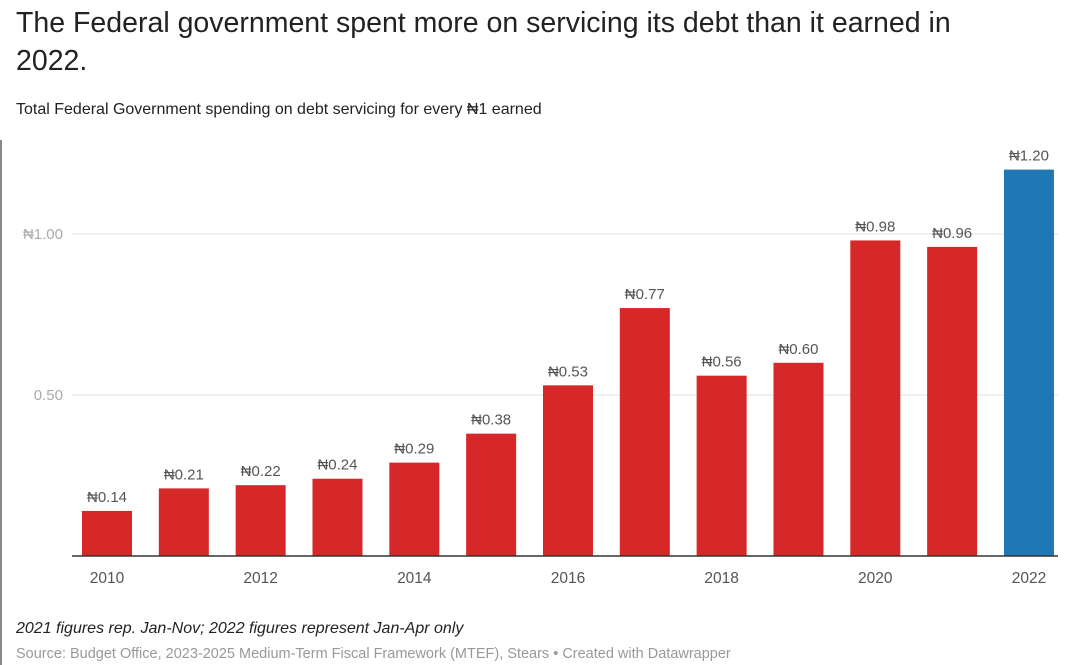 The width and height of the screenshot is (1079, 665). Describe the element at coordinates (414, 509) in the screenshot. I see `bar-2014` at that location.